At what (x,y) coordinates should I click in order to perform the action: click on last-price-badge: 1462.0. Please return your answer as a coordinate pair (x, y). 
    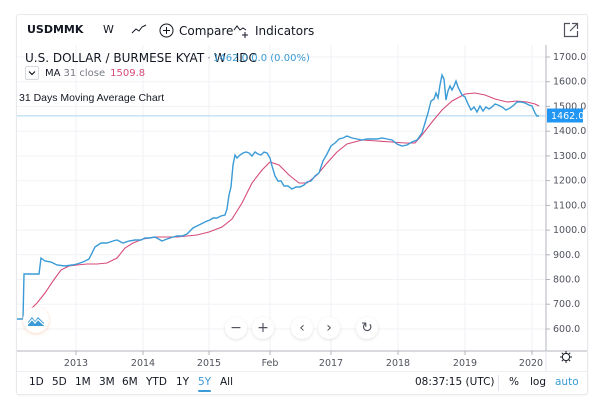
    Looking at the image, I should click on (565, 115).